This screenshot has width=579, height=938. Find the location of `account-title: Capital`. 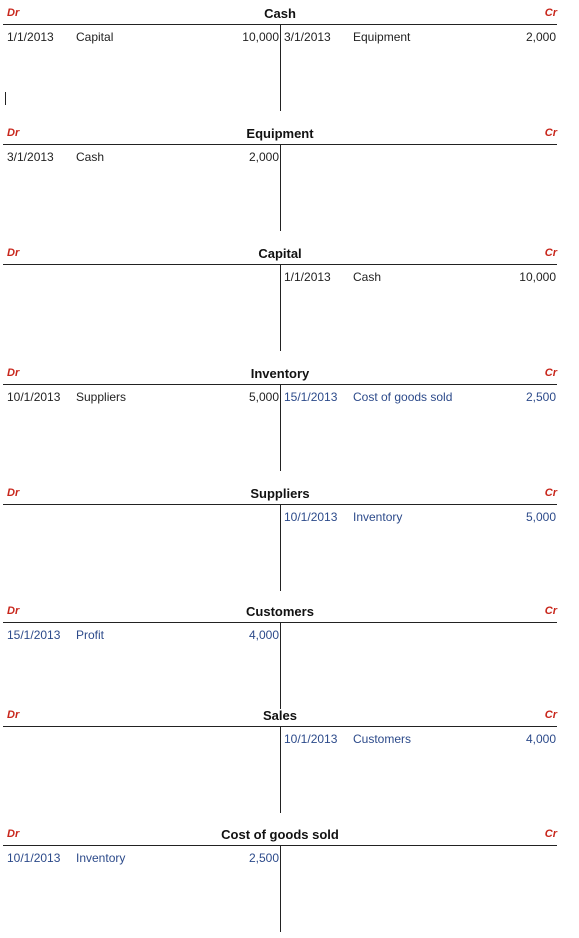

account-title: Capital is located at coordinates (280, 253).